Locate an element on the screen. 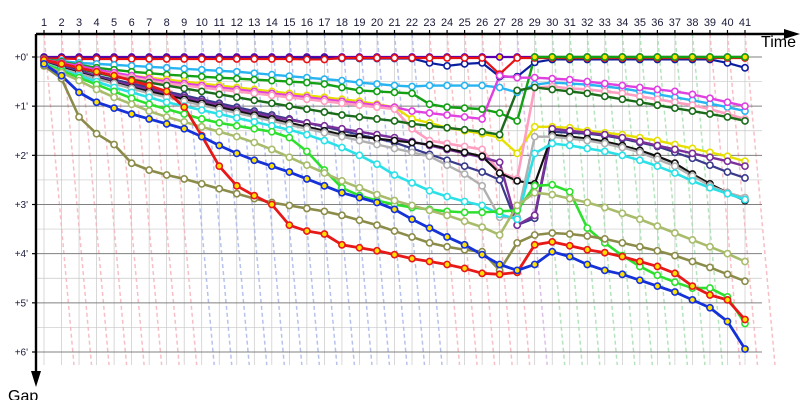  x-tick-label: 14 is located at coordinates (272, 23).